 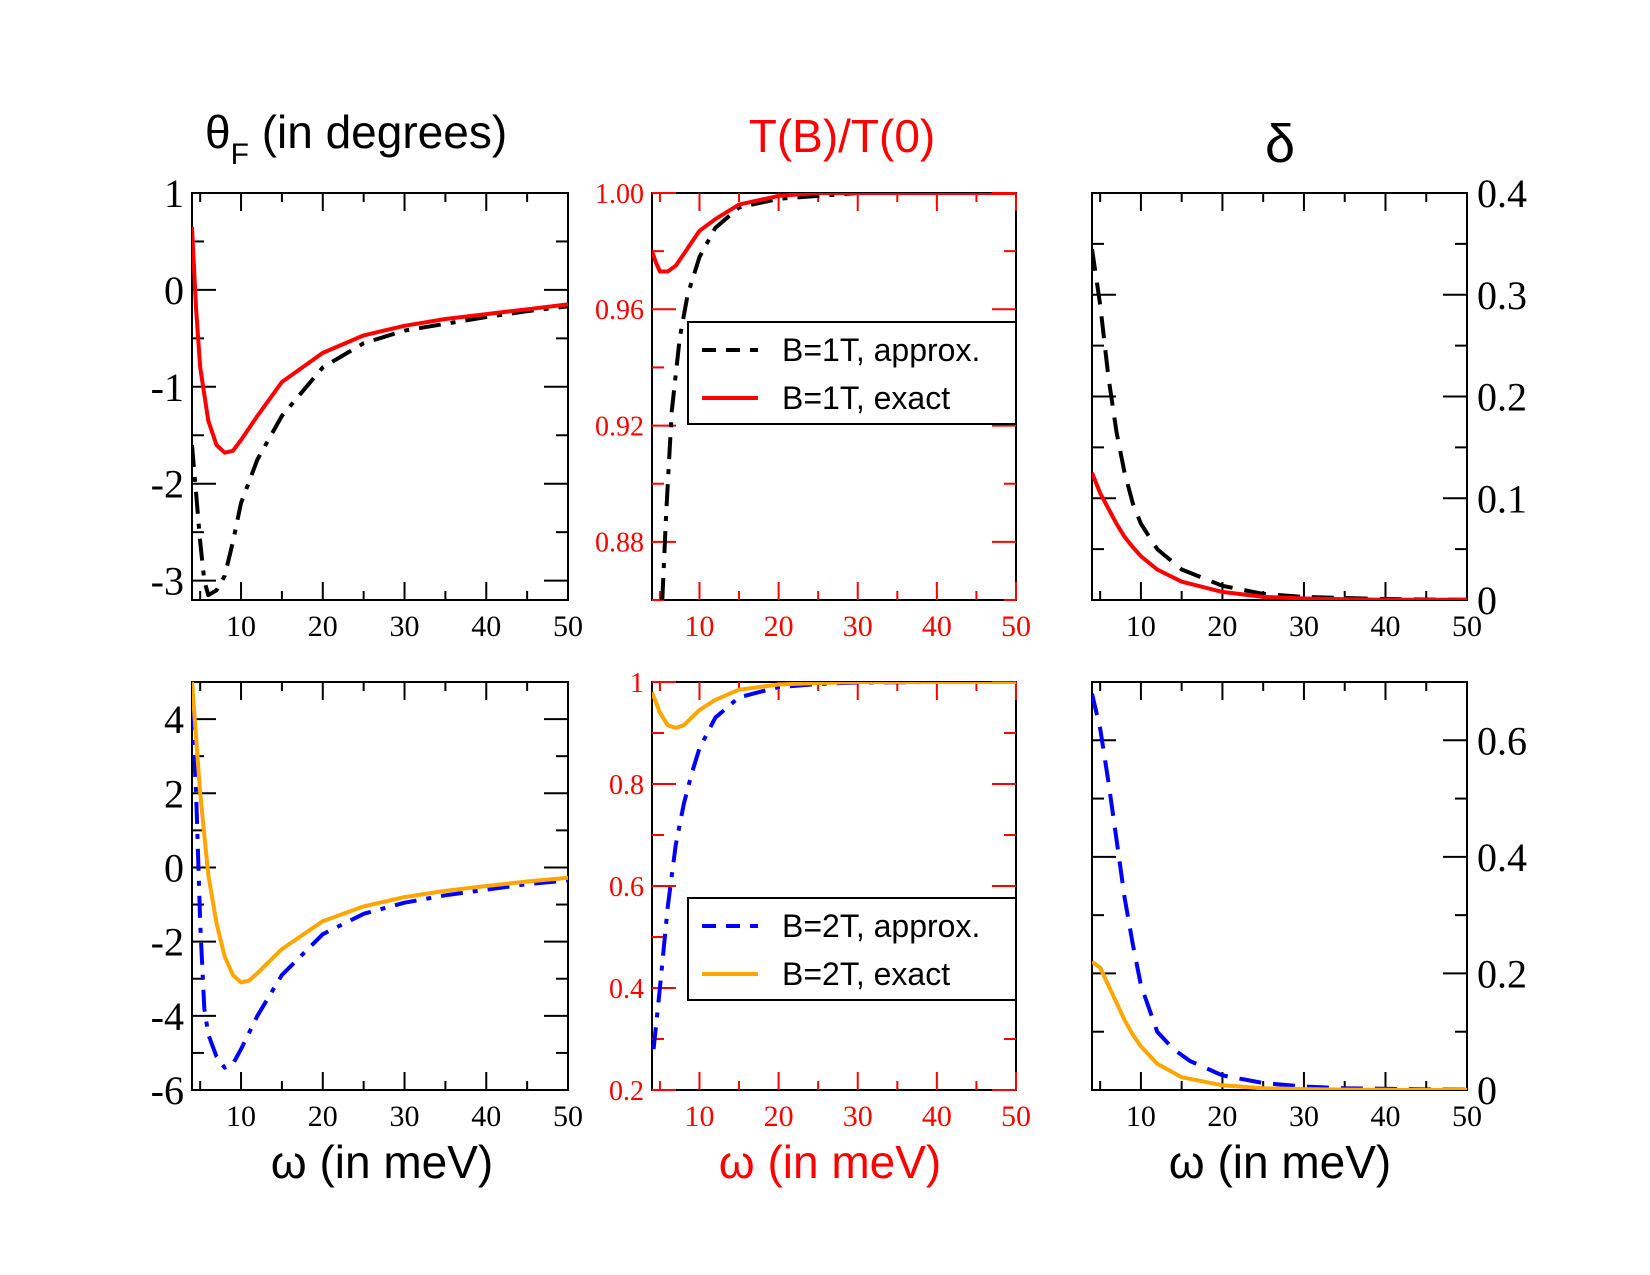 I want to click on title-theta-rest: (in degrees), so click(x=378, y=132).